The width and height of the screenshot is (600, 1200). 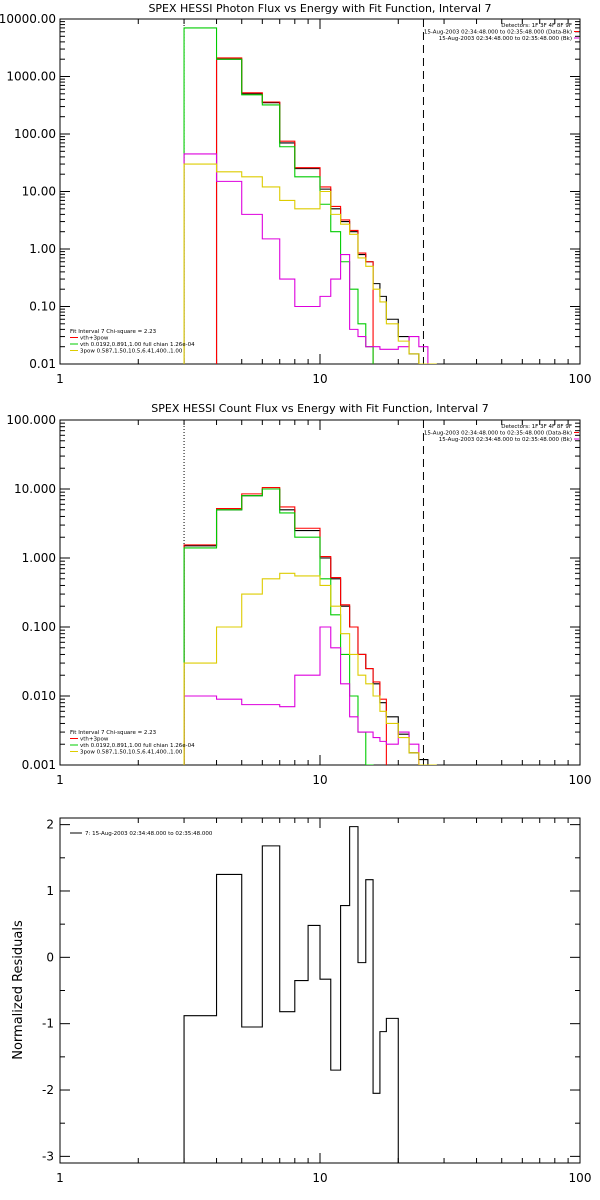 I want to click on y-tick-label: 1, so click(x=50, y=891).